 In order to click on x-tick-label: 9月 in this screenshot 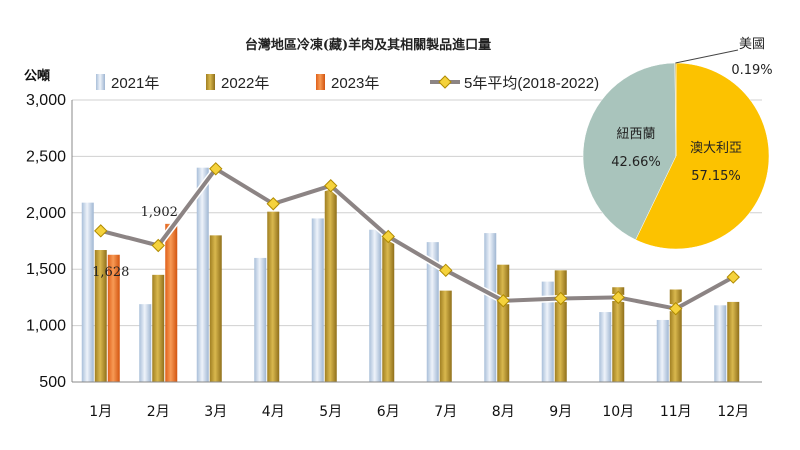, I will do `click(560, 412)`.